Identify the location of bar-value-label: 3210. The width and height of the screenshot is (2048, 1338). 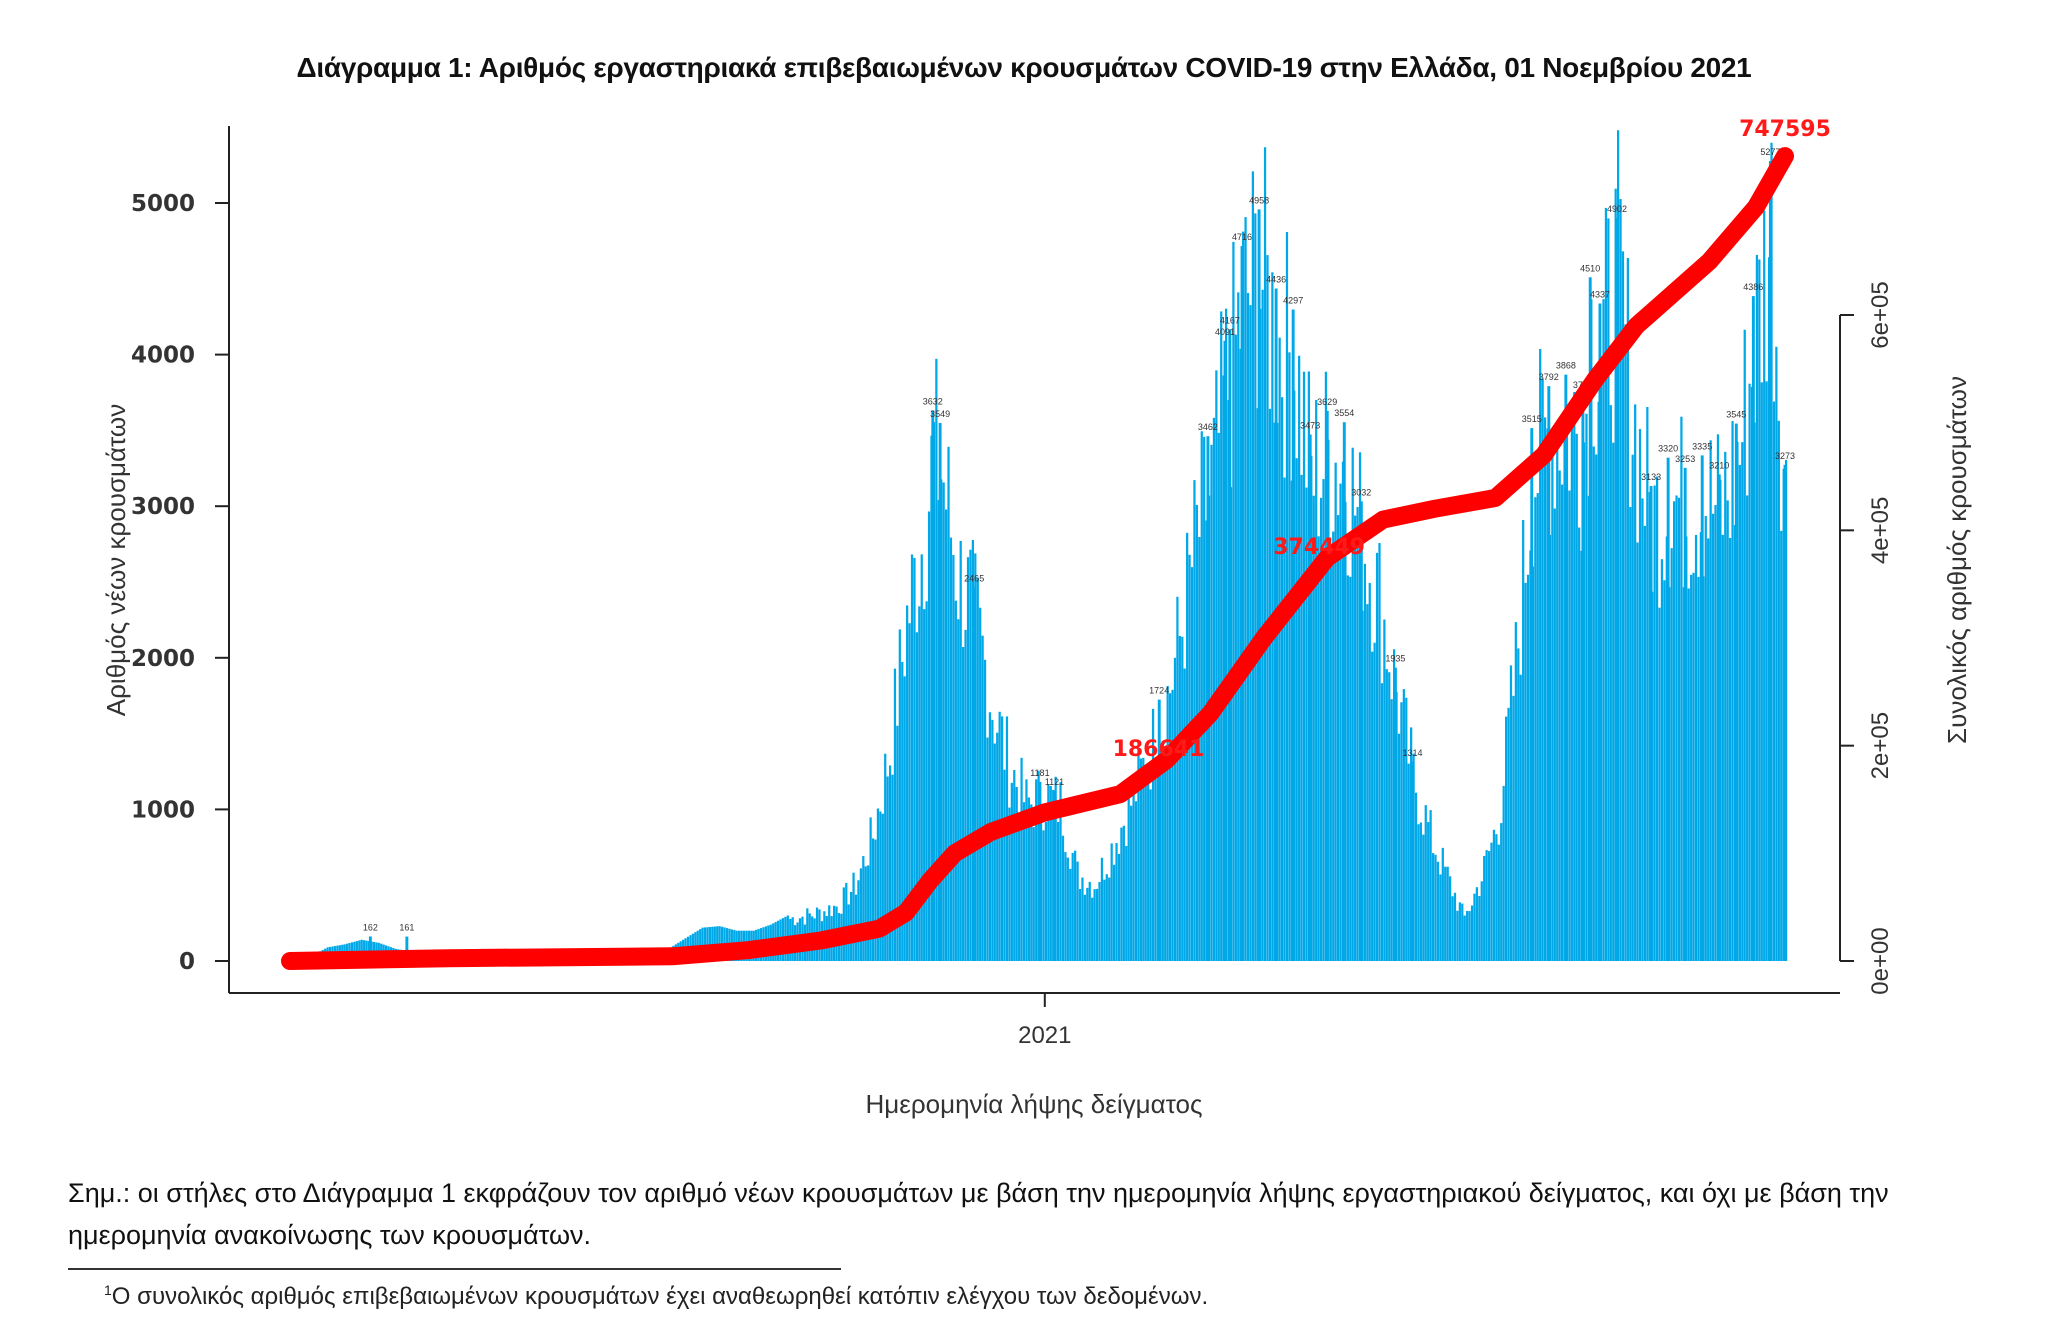
(1719, 465).